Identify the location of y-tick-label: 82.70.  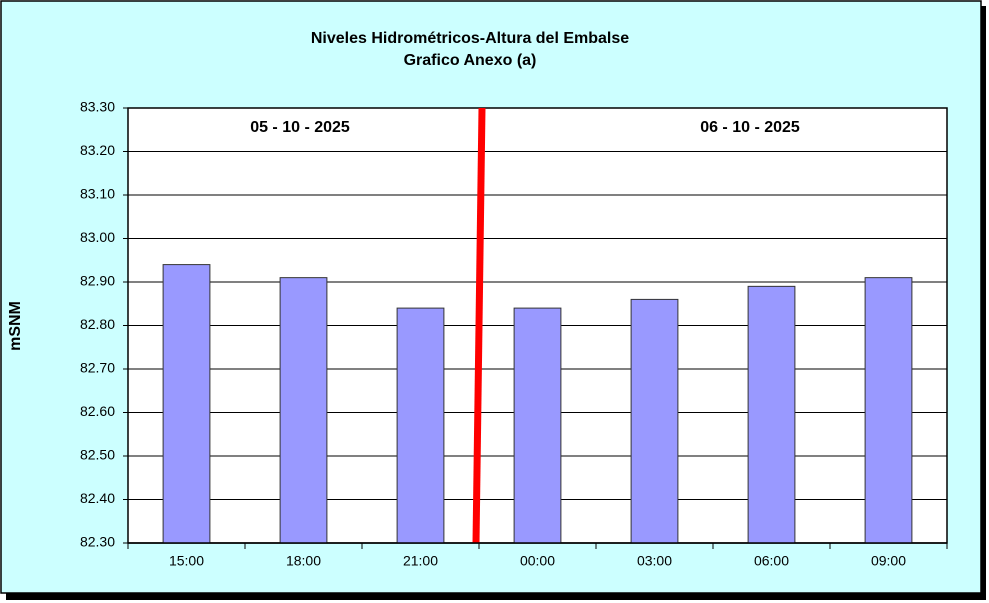
(97, 368).